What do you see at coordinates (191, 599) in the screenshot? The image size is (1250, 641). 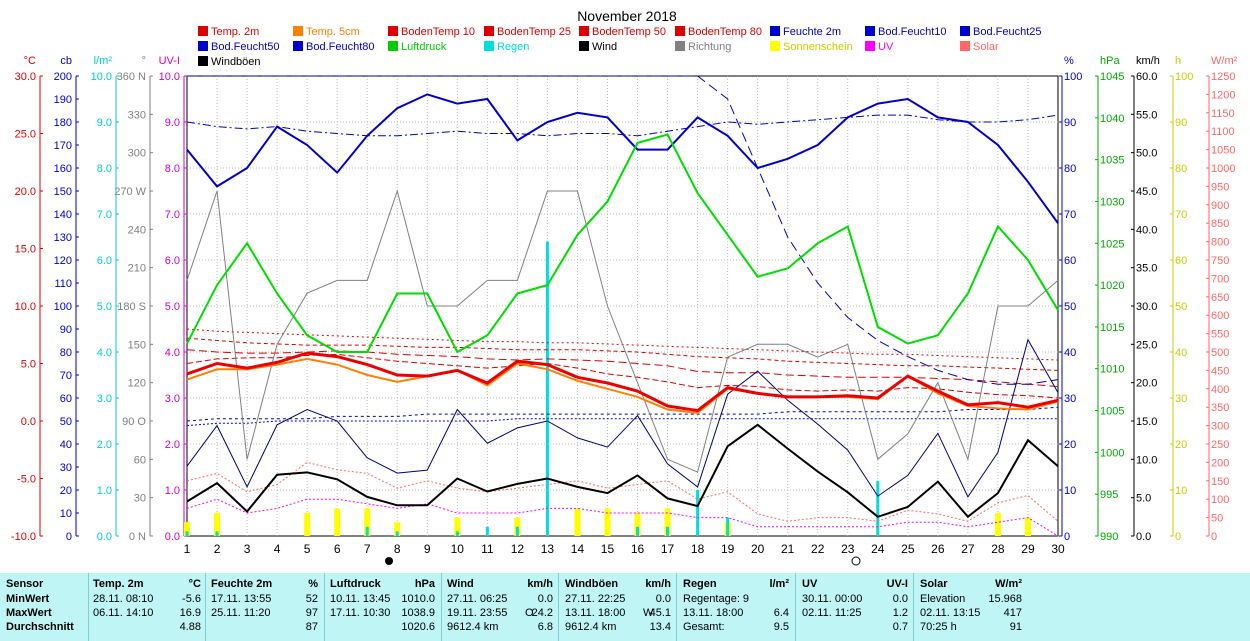 I see `stats-value: -5.6` at bounding box center [191, 599].